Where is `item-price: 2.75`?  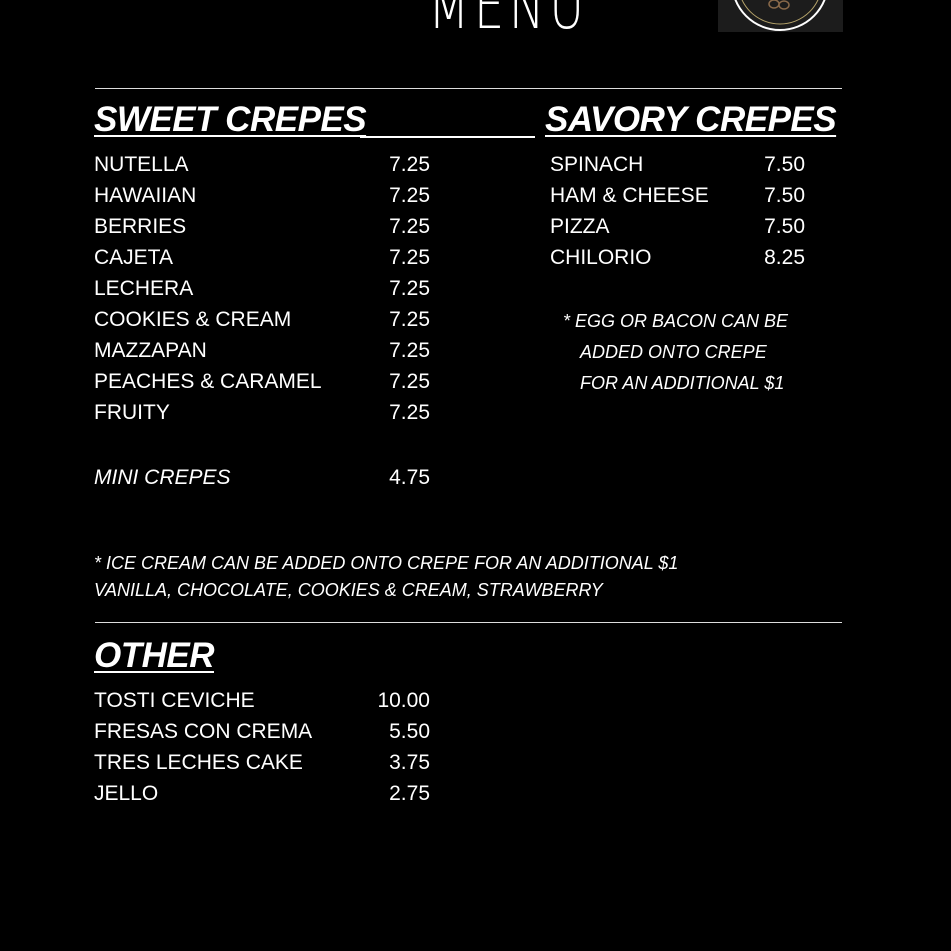 item-price: 2.75 is located at coordinates (409, 793).